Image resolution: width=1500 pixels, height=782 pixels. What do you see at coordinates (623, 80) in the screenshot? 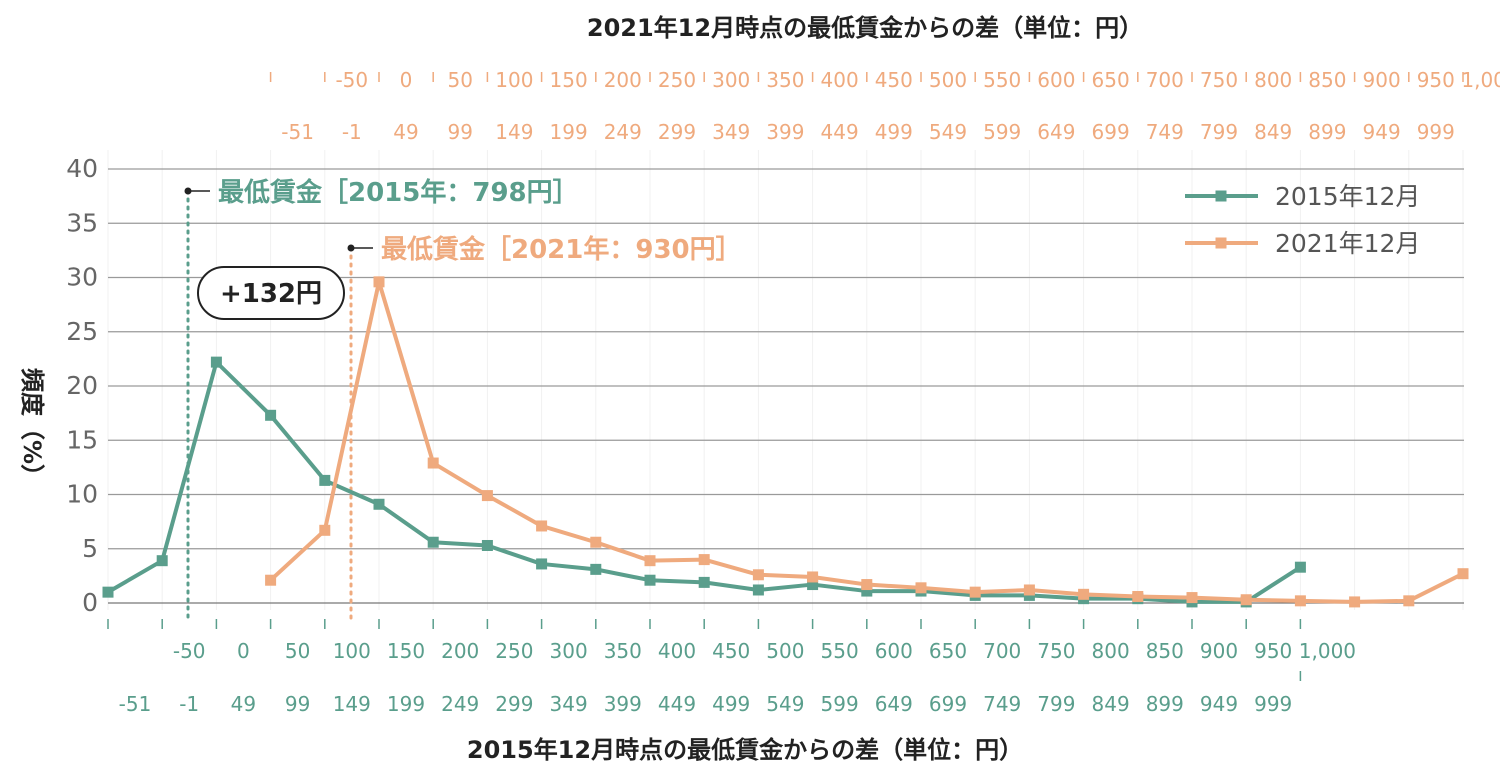
I see `top-tick-label-upper: 200` at bounding box center [623, 80].